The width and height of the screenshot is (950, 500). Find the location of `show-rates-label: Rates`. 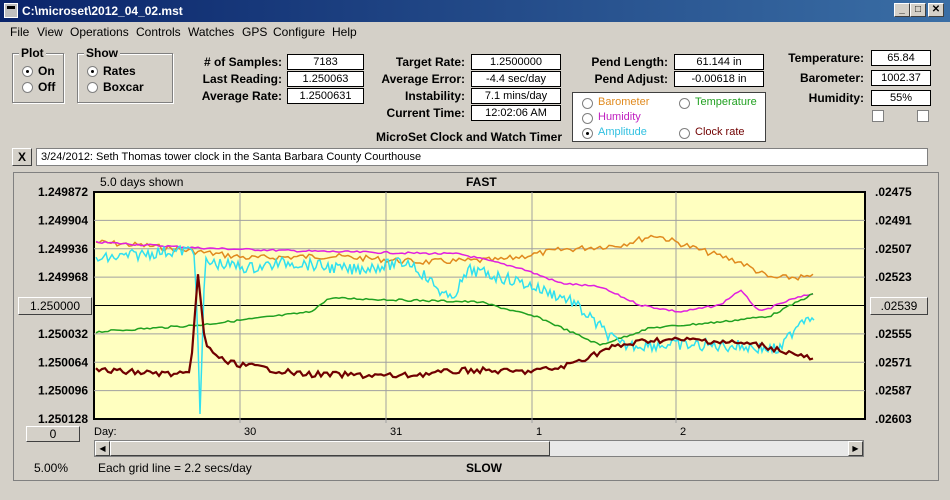

show-rates-label: Rates is located at coordinates (119, 71).